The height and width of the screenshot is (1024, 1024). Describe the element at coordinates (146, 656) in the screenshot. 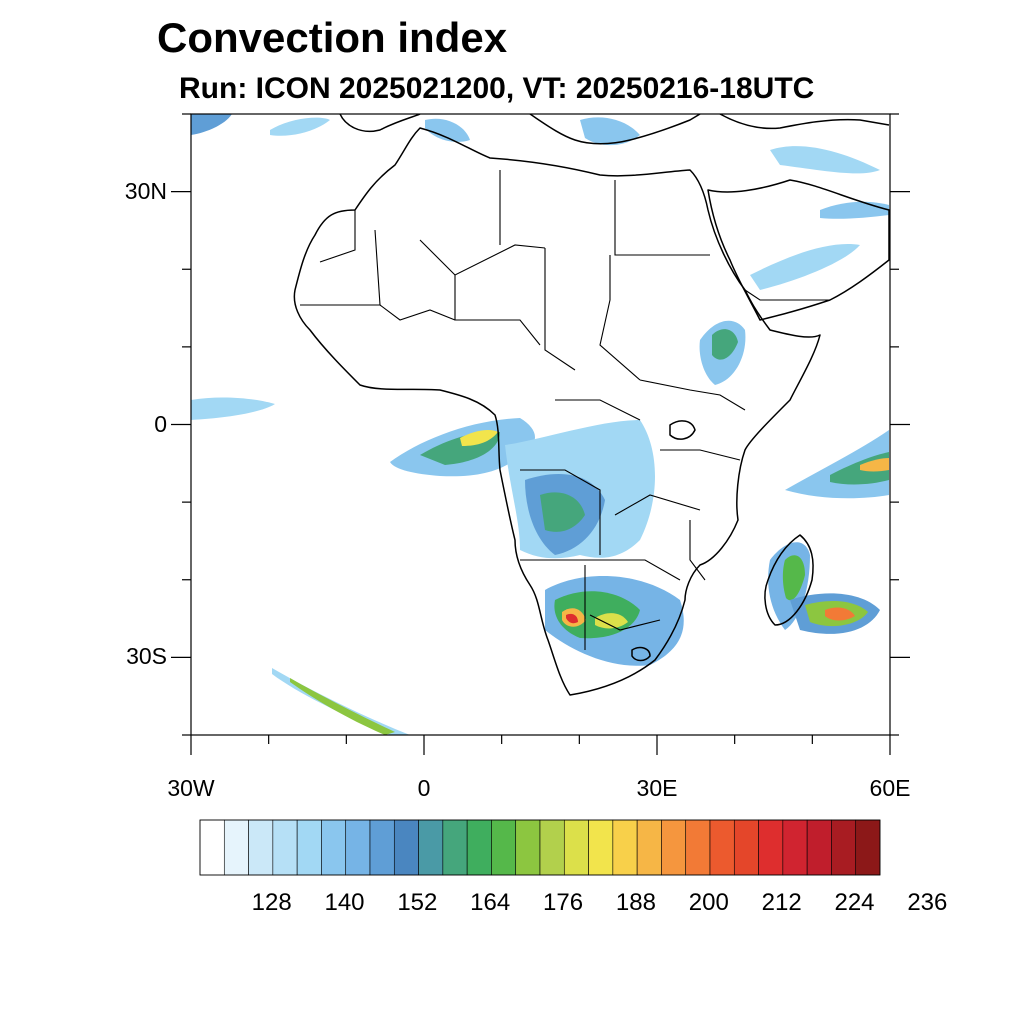

I see `lat-tick-label: 30S` at that location.